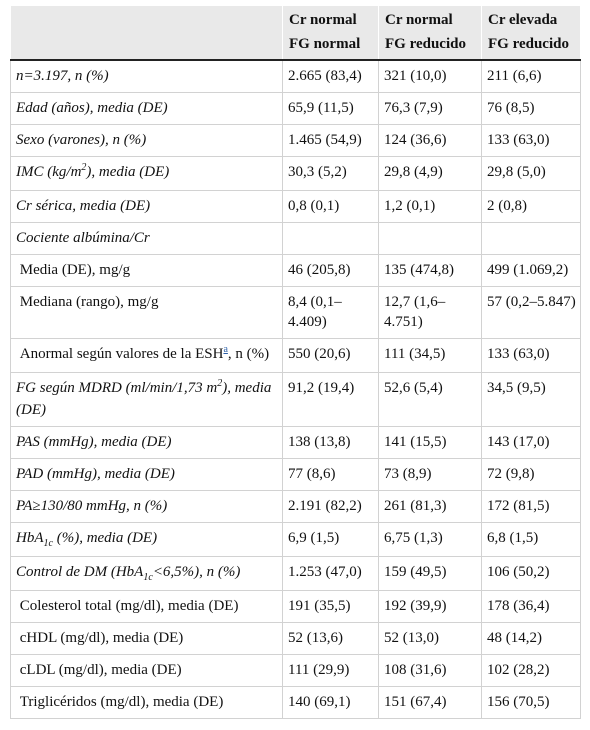 The width and height of the screenshot is (590, 730). Describe the element at coordinates (430, 399) in the screenshot. I see `cell-col2: 52,6 (5,4)` at that location.